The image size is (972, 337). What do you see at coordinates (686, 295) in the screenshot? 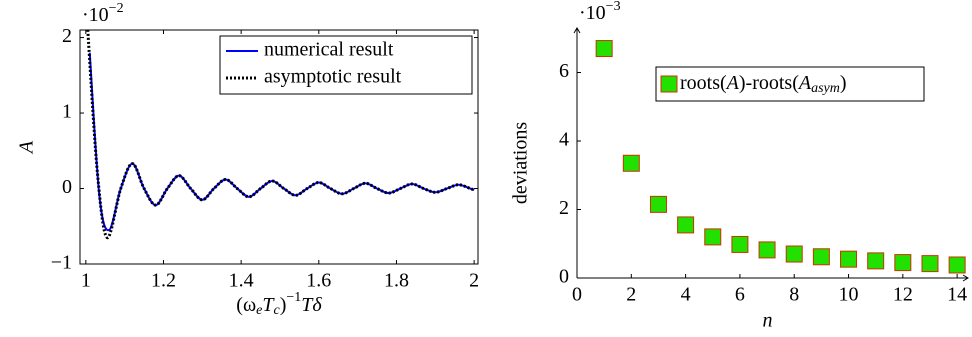
I see `x-tick-label: 4` at bounding box center [686, 295].